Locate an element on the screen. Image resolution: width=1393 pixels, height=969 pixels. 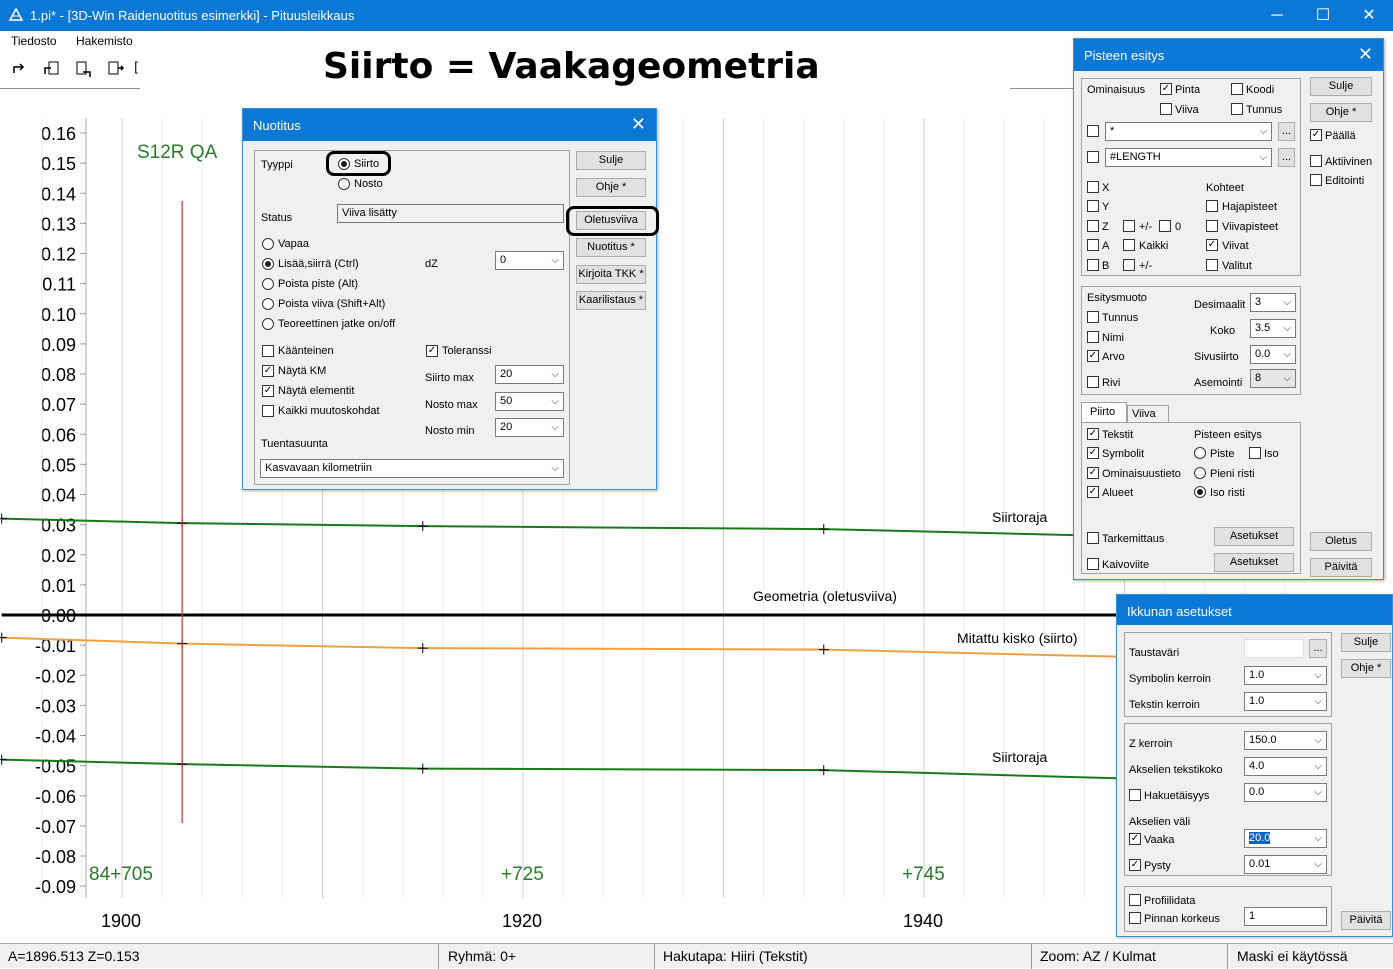
taustavari-swatch is located at coordinates (1274, 648).